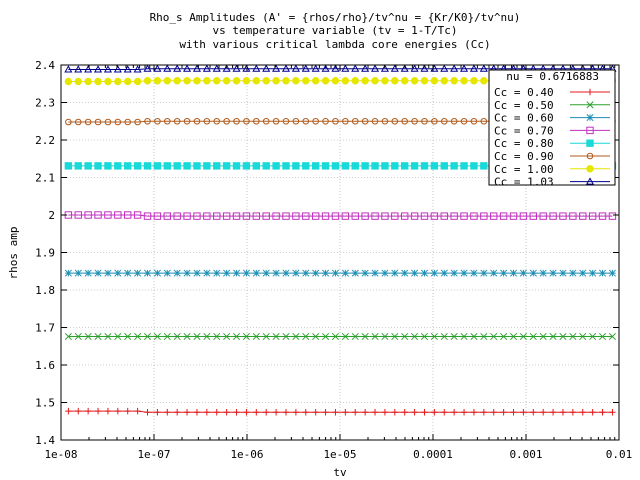 The height and width of the screenshot is (480, 640). I want to click on x-tick-label: 1e-05, so click(339, 454).